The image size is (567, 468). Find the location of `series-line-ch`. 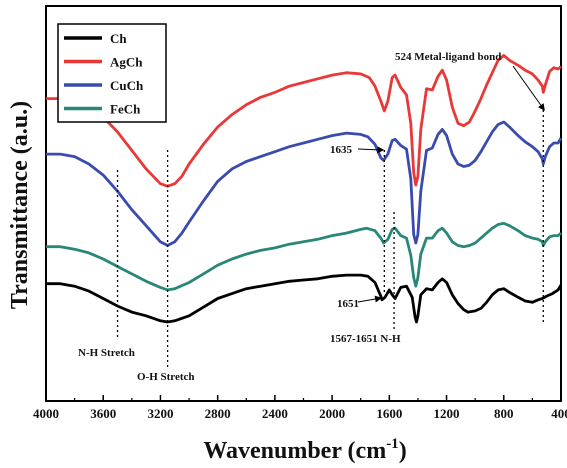

series-line-ch is located at coordinates (304, 298).